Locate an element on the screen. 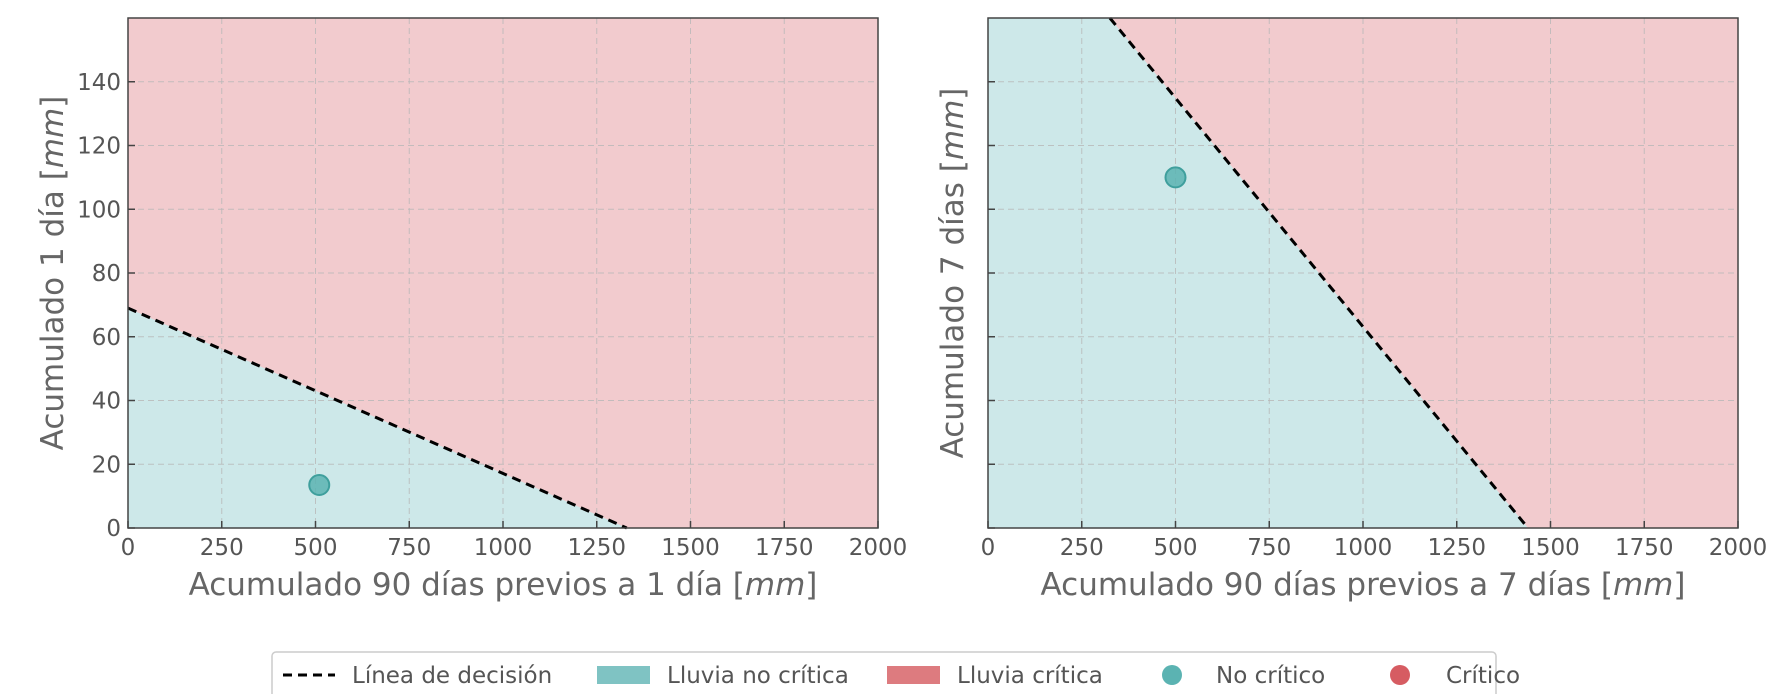 Image resolution: width=1767 pixels, height=694 pixels. y-tick-label: 80 is located at coordinates (106, 274).